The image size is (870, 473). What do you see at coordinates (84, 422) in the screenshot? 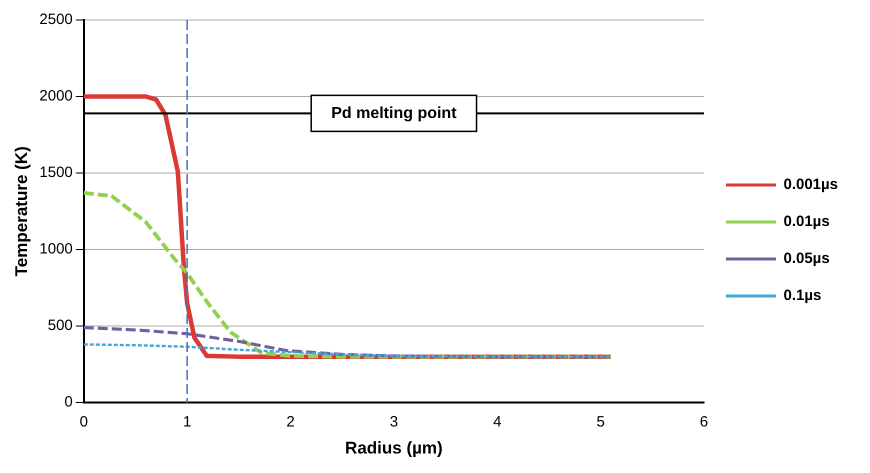
I see `x-tick-label: 0` at bounding box center [84, 422].